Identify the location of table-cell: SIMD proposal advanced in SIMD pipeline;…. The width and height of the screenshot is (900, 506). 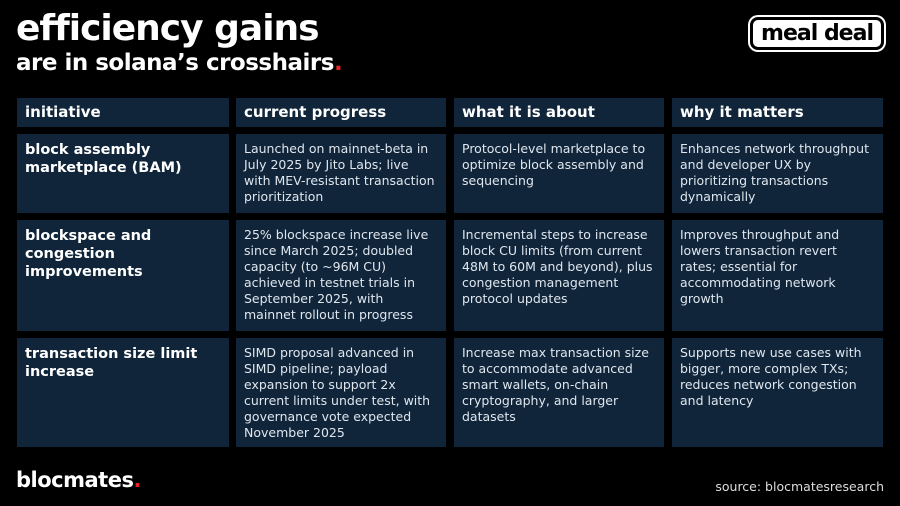
(341, 392).